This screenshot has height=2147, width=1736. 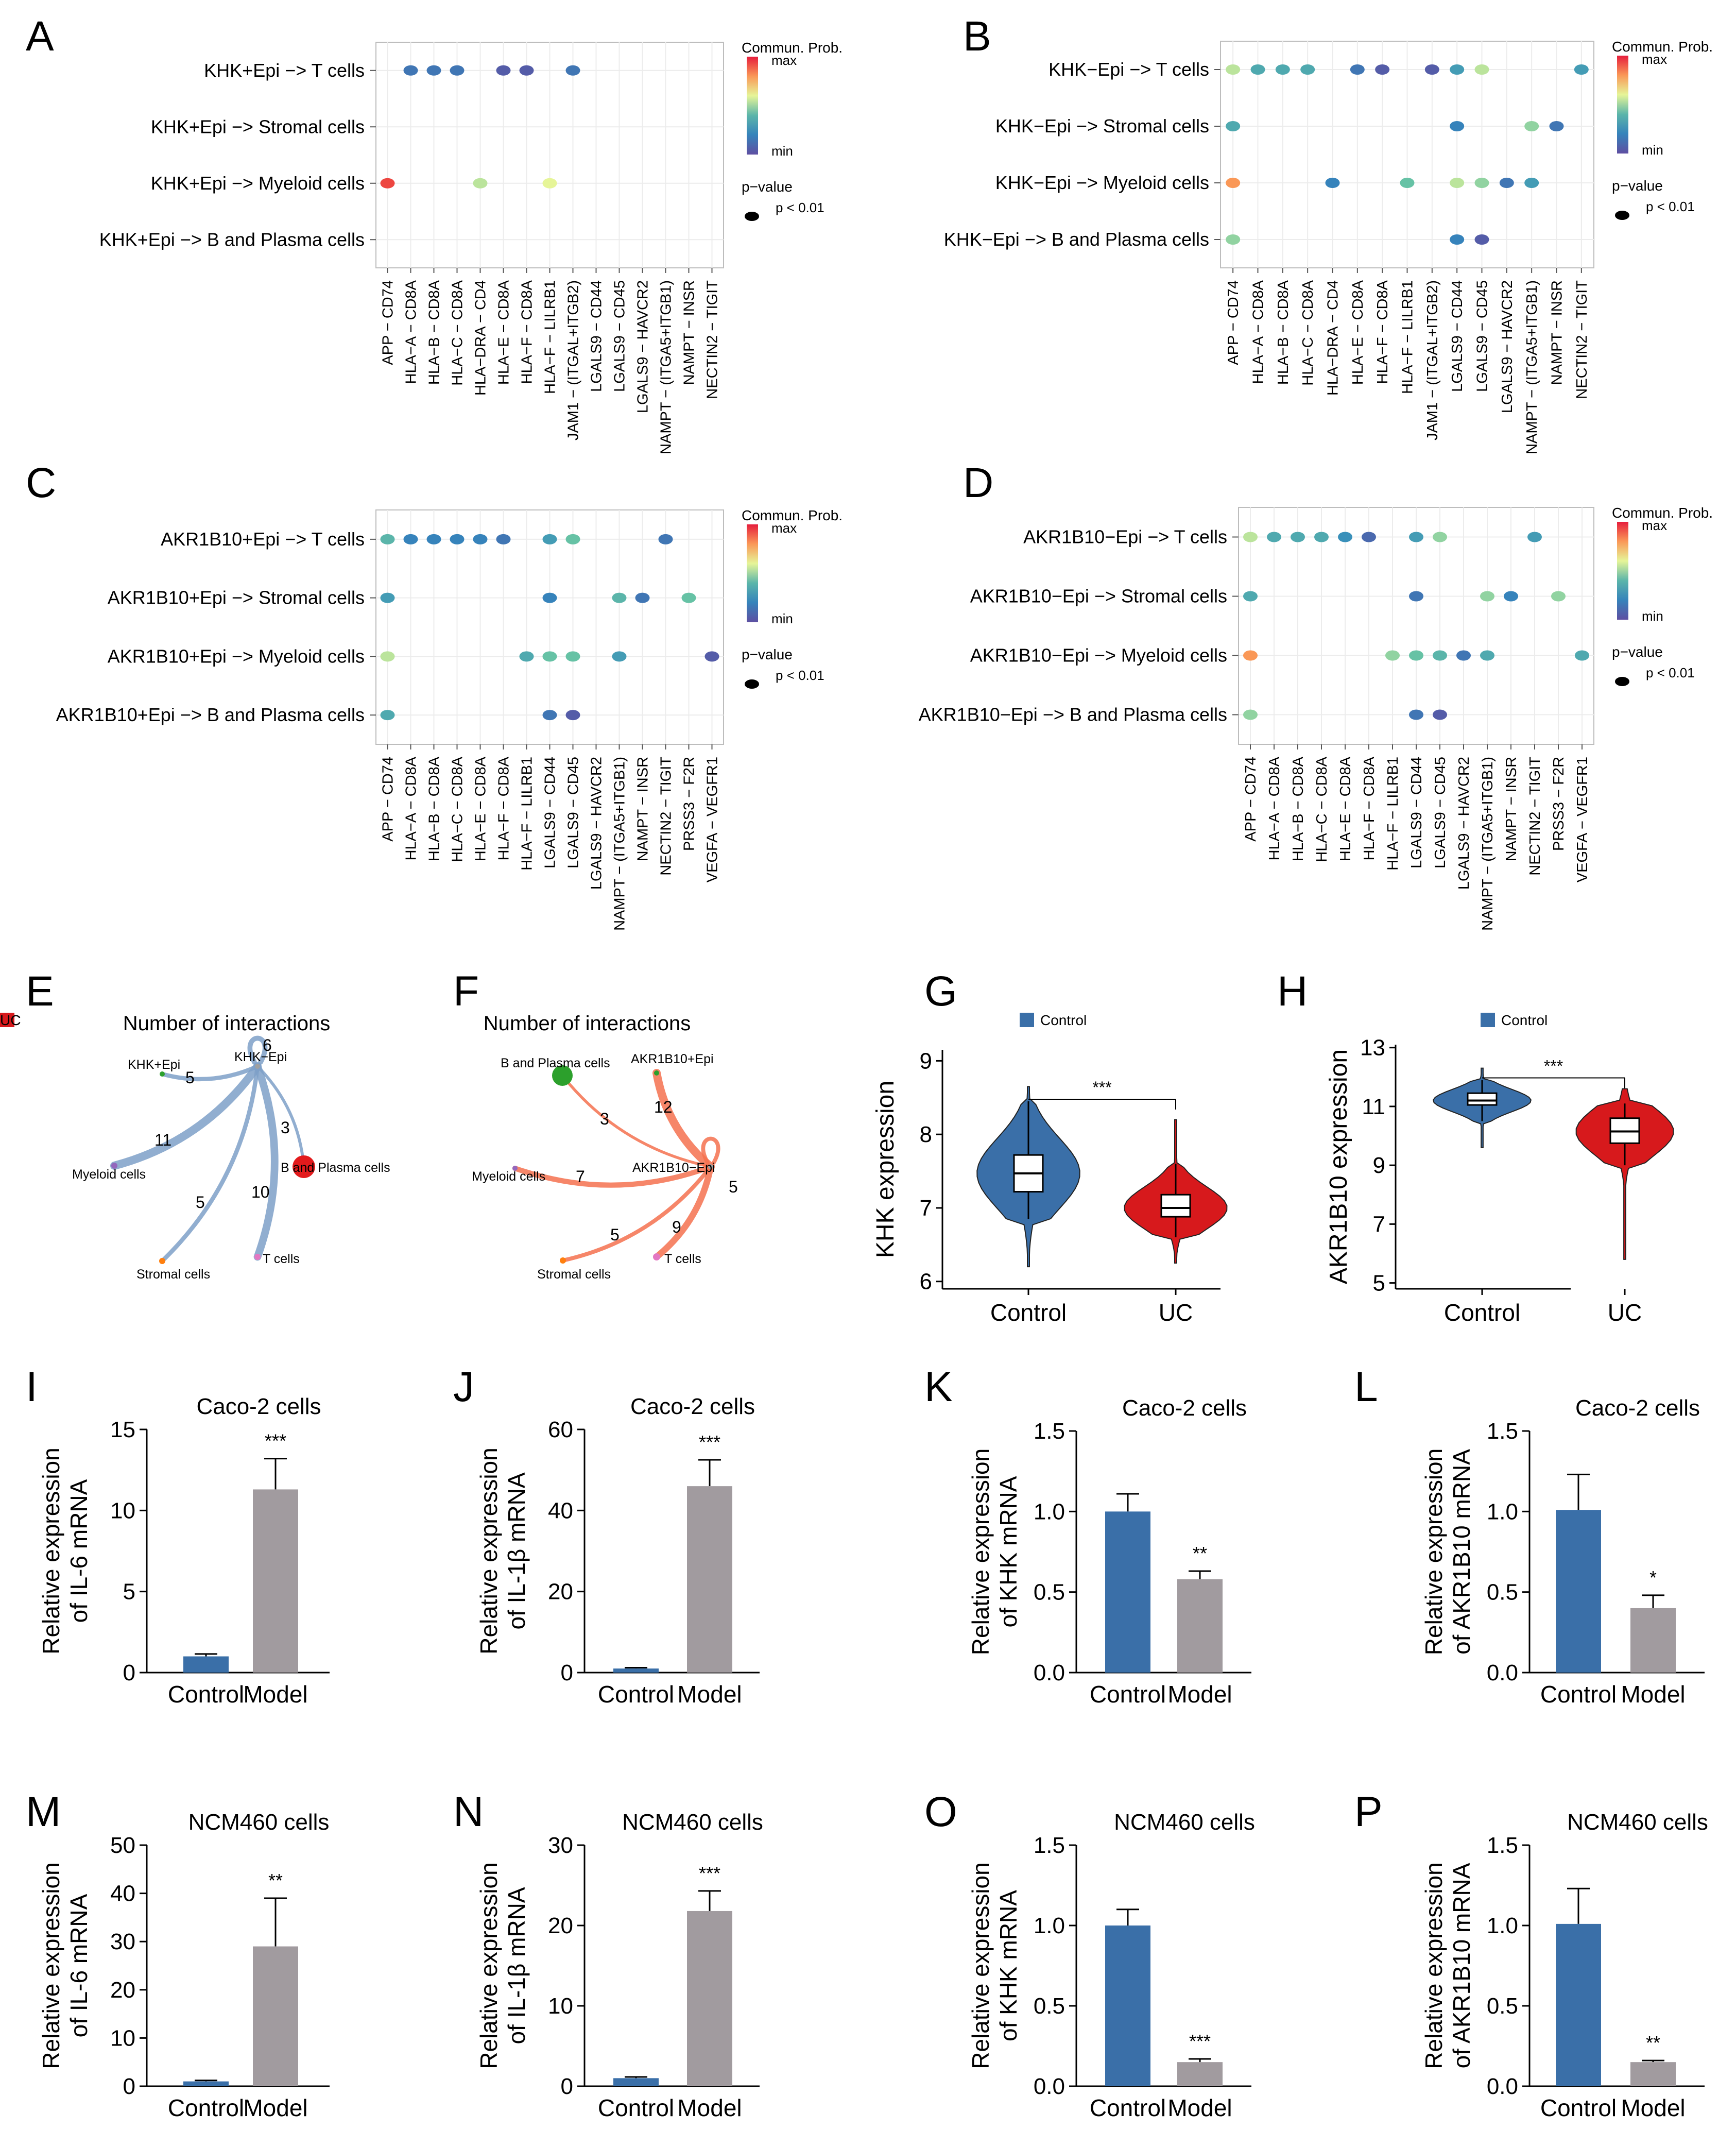 What do you see at coordinates (190, 1077) in the screenshot?
I see `edge-count-label: 5` at bounding box center [190, 1077].